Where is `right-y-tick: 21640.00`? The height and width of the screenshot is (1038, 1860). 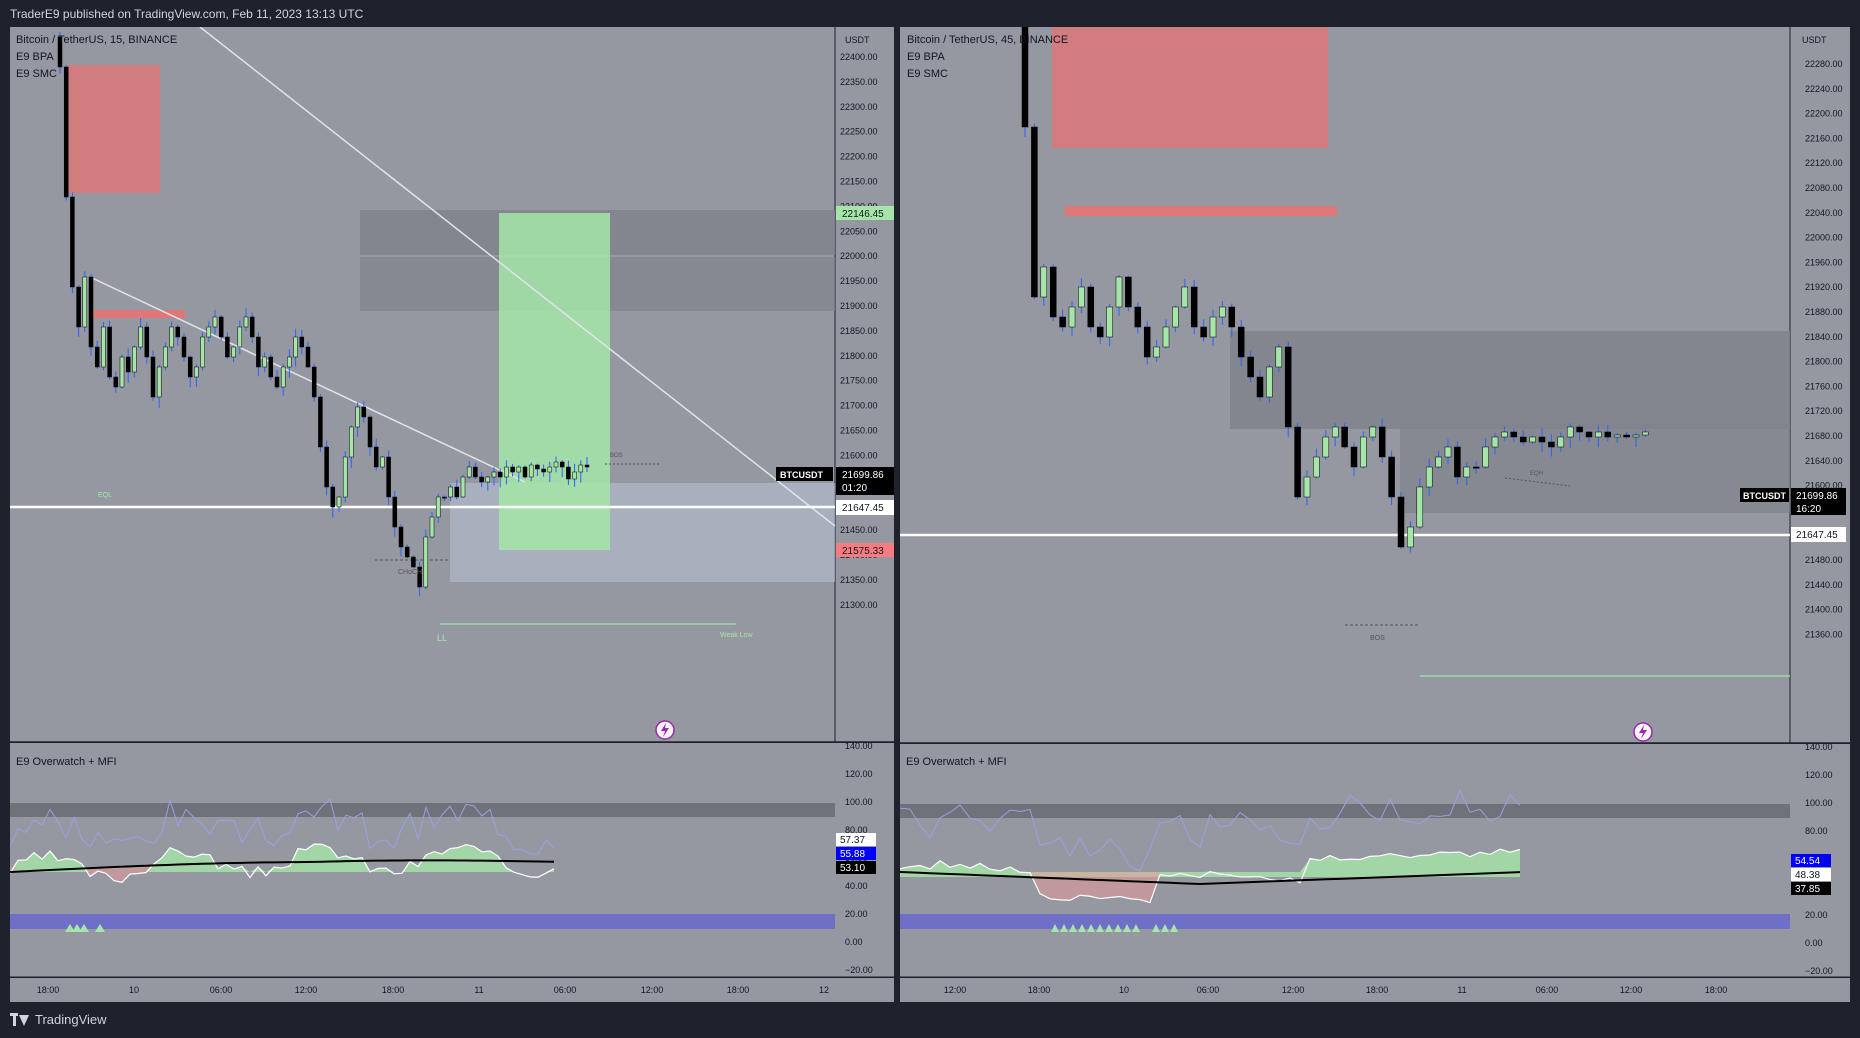 right-y-tick: 21640.00 is located at coordinates (1824, 461).